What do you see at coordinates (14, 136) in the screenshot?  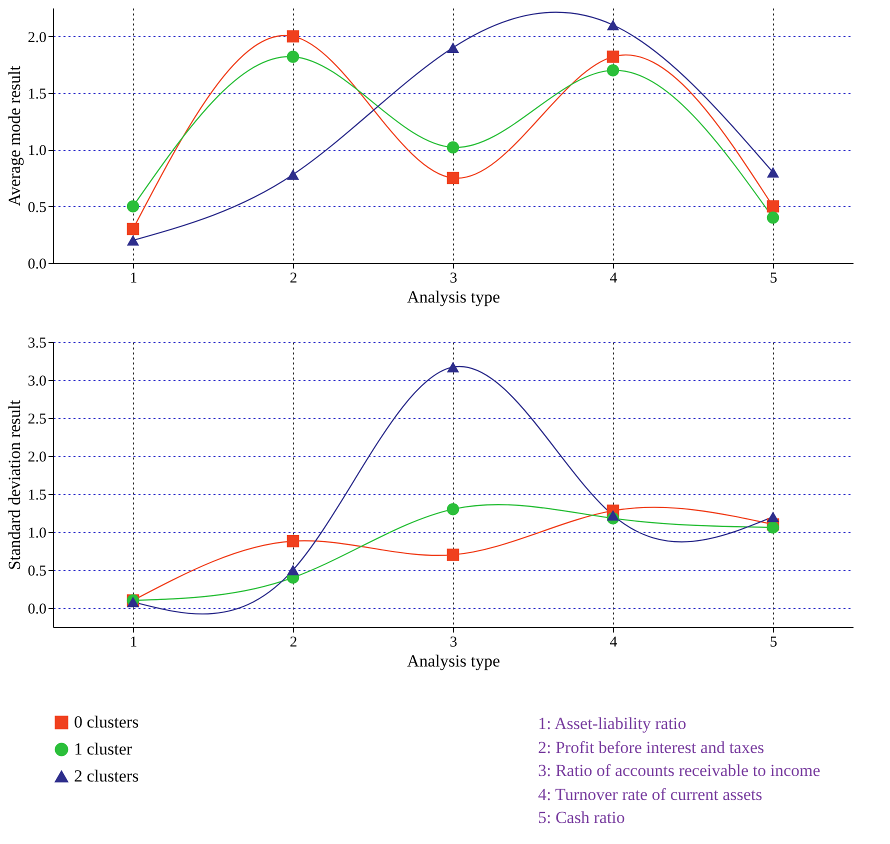 I see `y-axis-title: Average mode result` at bounding box center [14, 136].